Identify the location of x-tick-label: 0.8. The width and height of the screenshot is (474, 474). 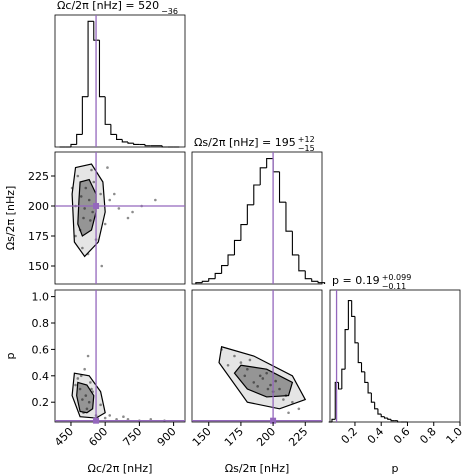
(428, 436).